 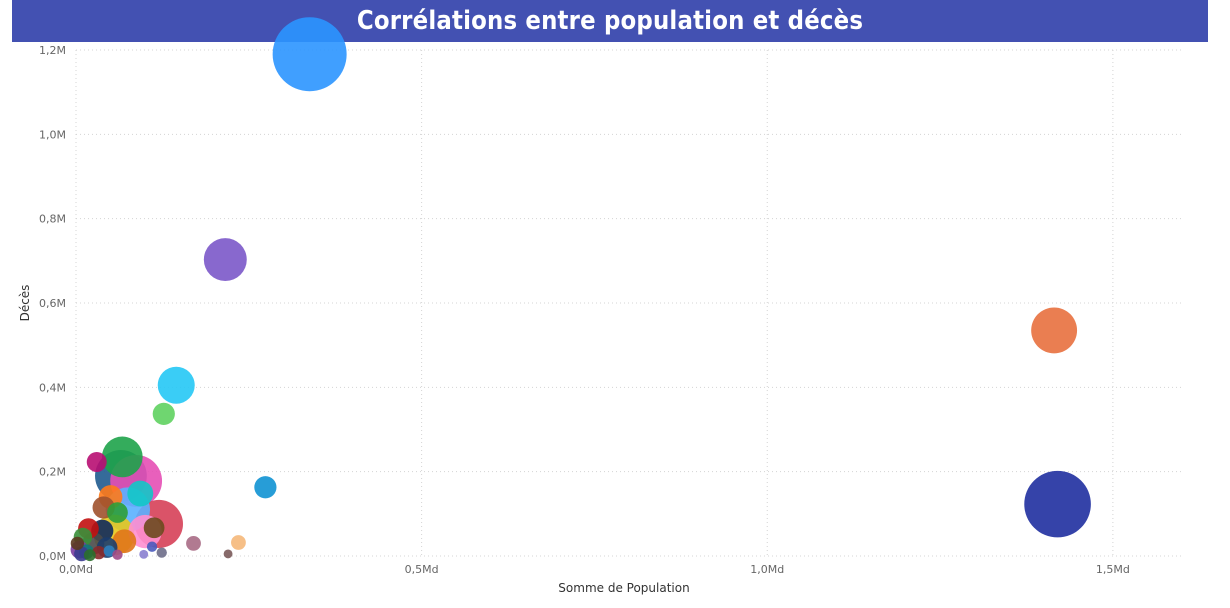 I want to click on x-tick-label-0: 0,0Md, so click(x=76, y=569).